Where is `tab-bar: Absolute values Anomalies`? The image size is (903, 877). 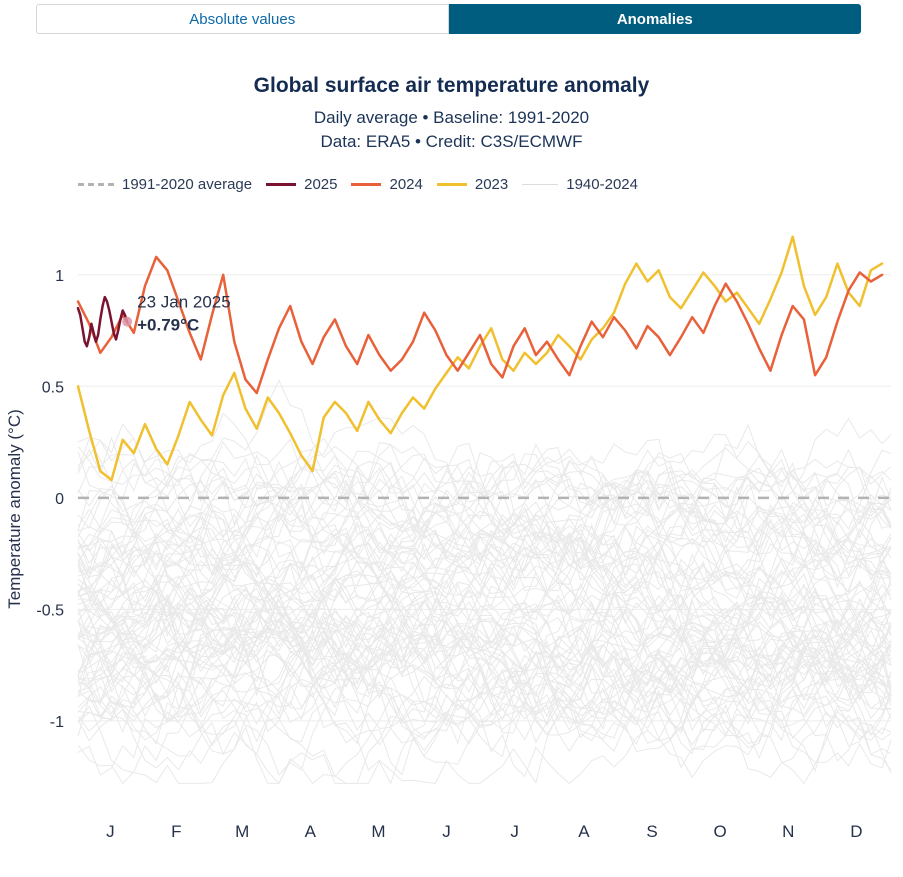 tab-bar: Absolute values Anomalies is located at coordinates (448, 19).